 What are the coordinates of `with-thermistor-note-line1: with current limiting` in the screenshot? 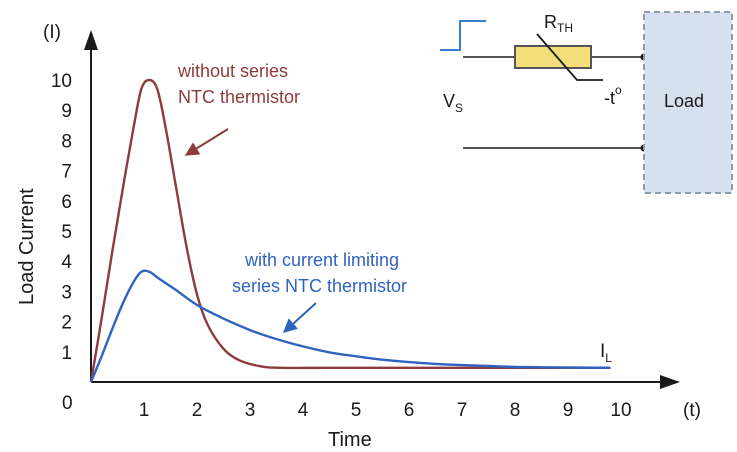 It's located at (321, 260).